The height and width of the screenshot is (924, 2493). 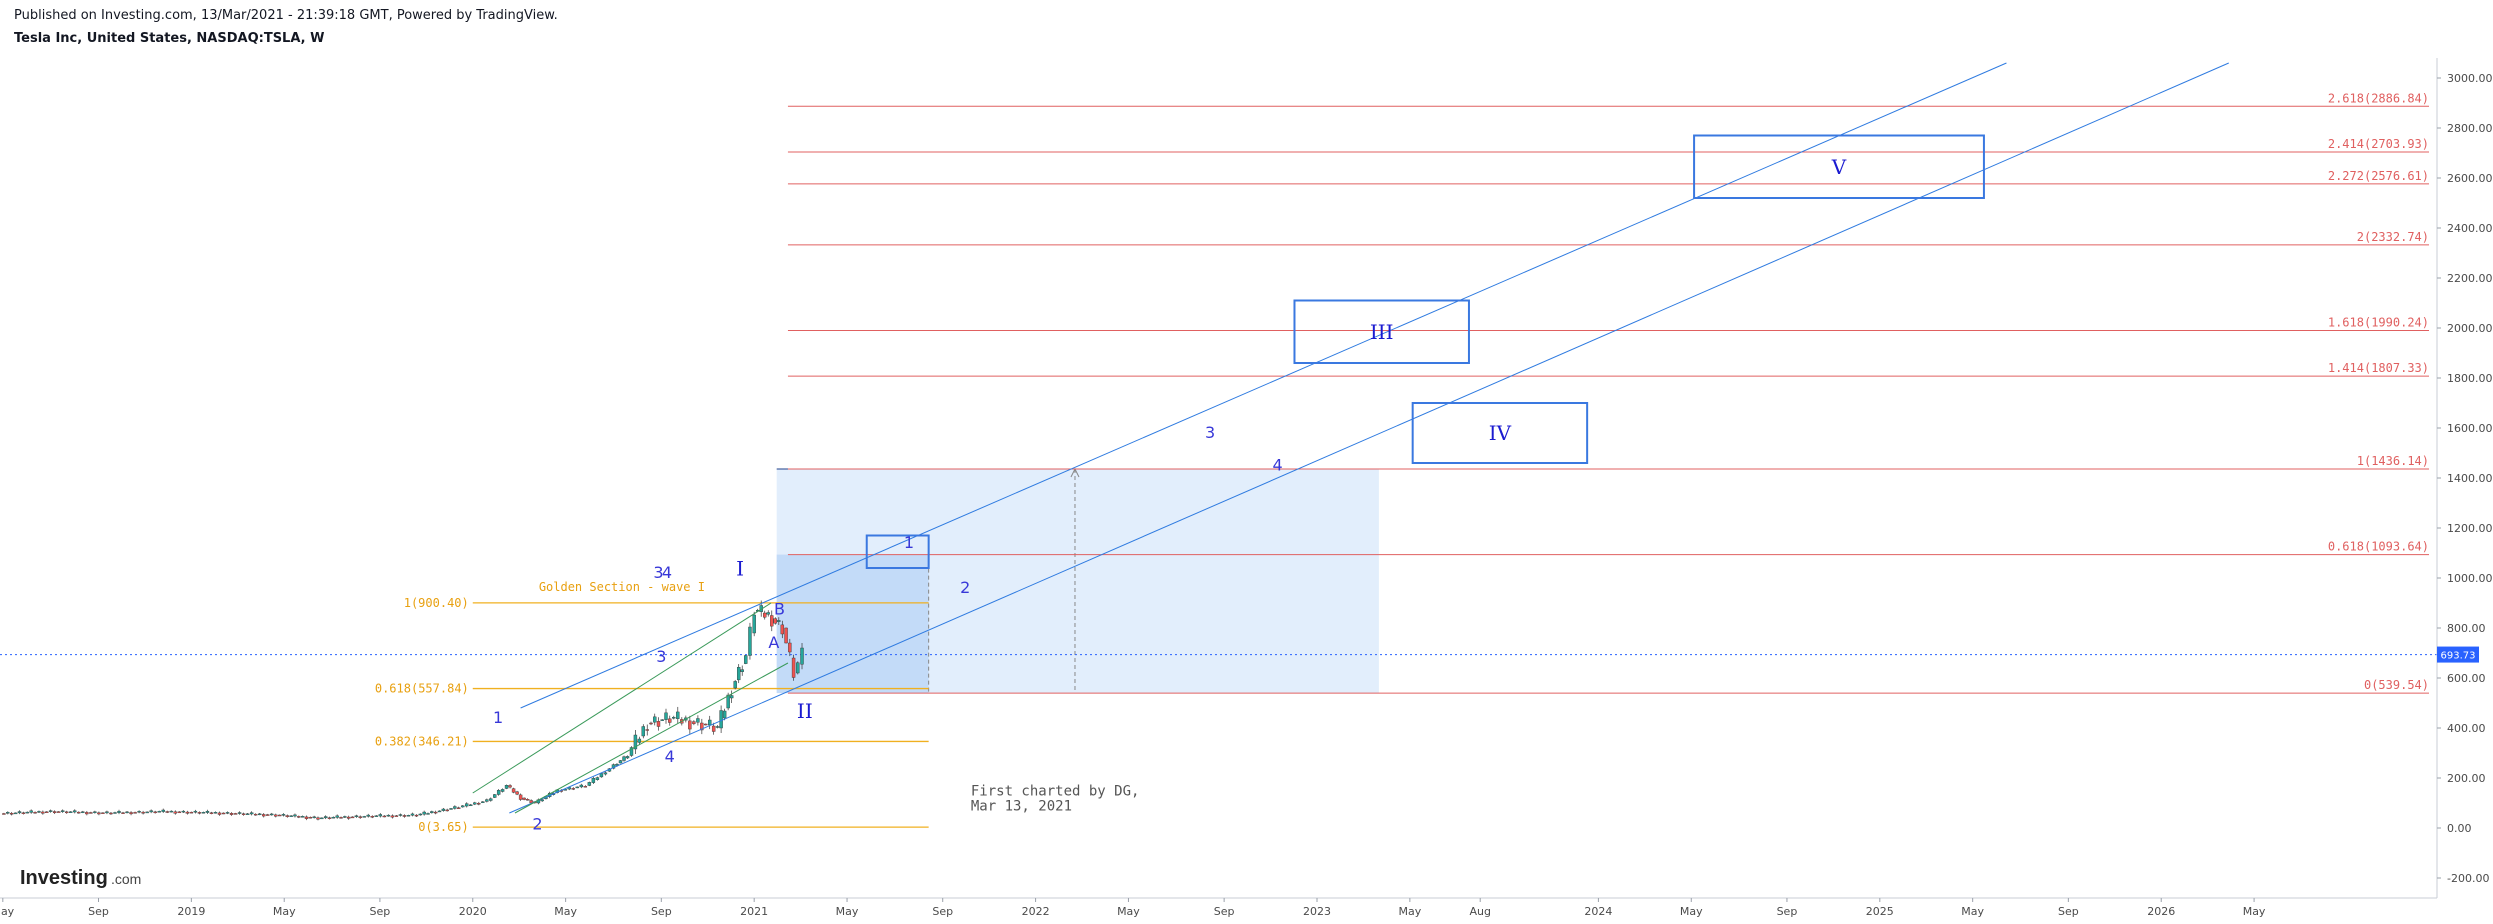 What do you see at coordinates (2470, 578) in the screenshot?
I see `y-tick-label: 1000.00` at bounding box center [2470, 578].